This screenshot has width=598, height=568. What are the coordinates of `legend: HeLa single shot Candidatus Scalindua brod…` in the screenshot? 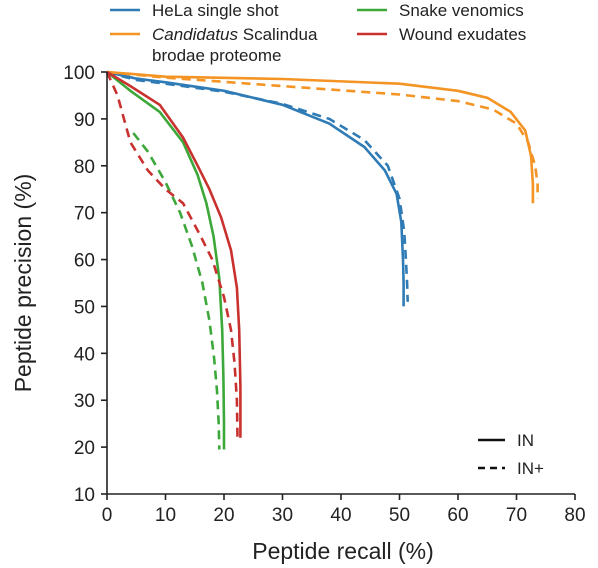 It's located at (318, 33).